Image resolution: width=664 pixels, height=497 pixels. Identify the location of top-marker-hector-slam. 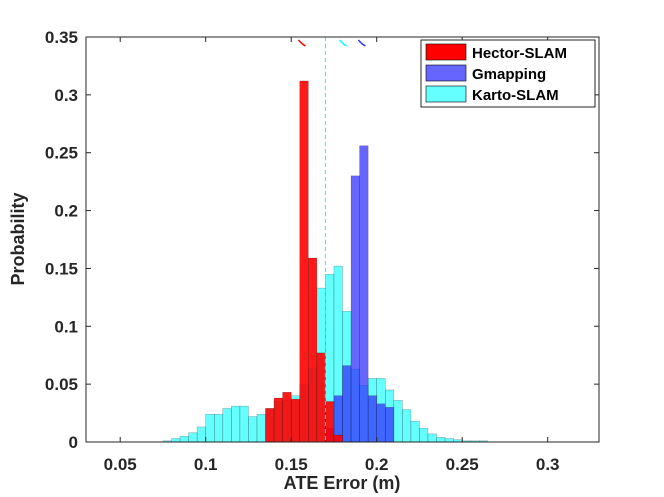
(301, 43).